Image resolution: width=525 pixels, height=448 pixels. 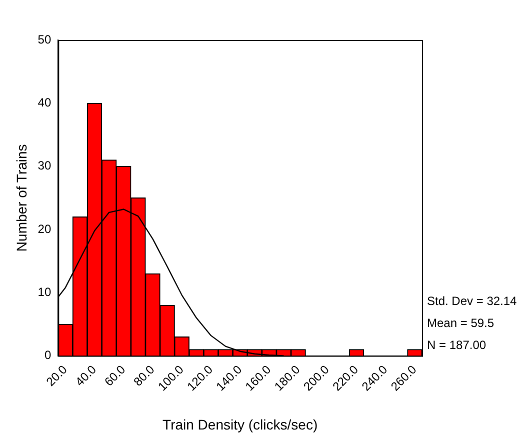 What do you see at coordinates (45, 39) in the screenshot?
I see `y-tick-label: 50` at bounding box center [45, 39].